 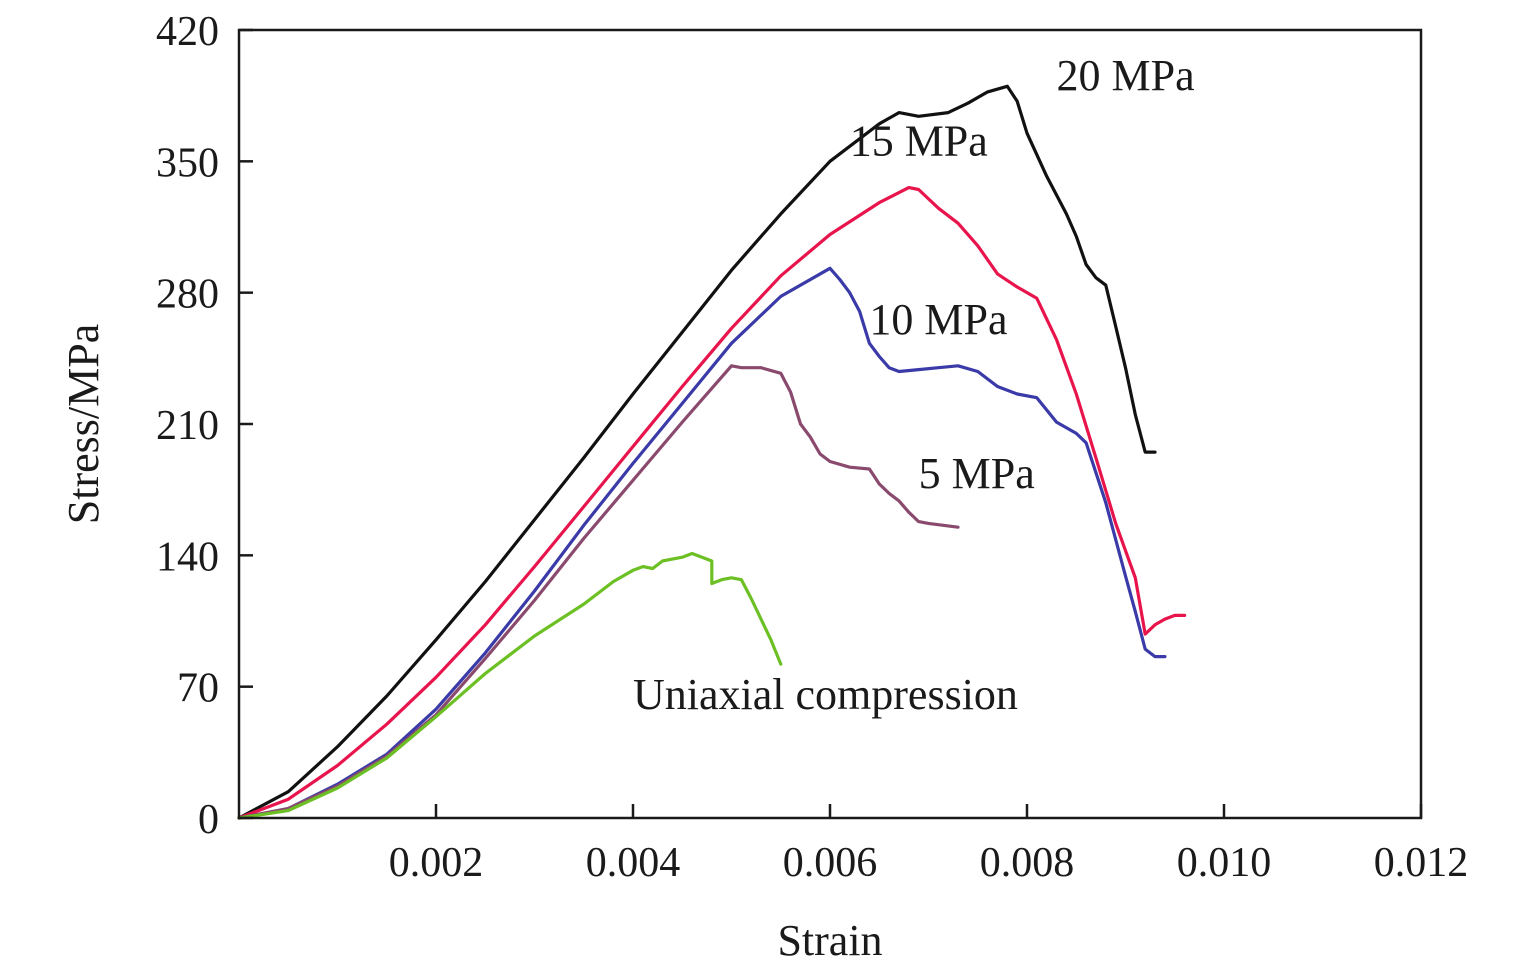 I want to click on x-tick-label: 0.008, so click(x=1027, y=863).